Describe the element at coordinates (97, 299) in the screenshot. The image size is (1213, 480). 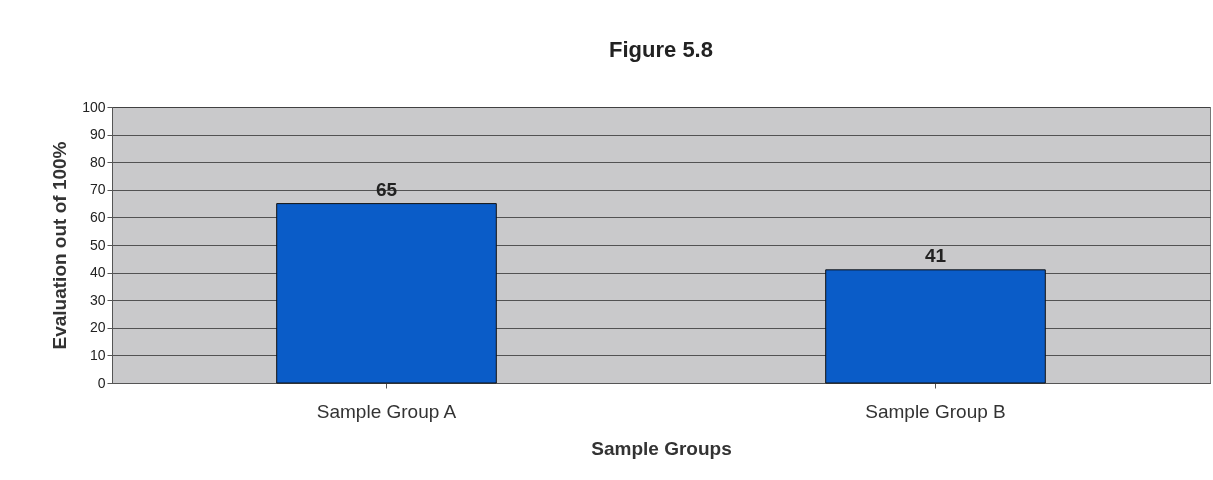
I see `y-tick-label: 30` at that location.